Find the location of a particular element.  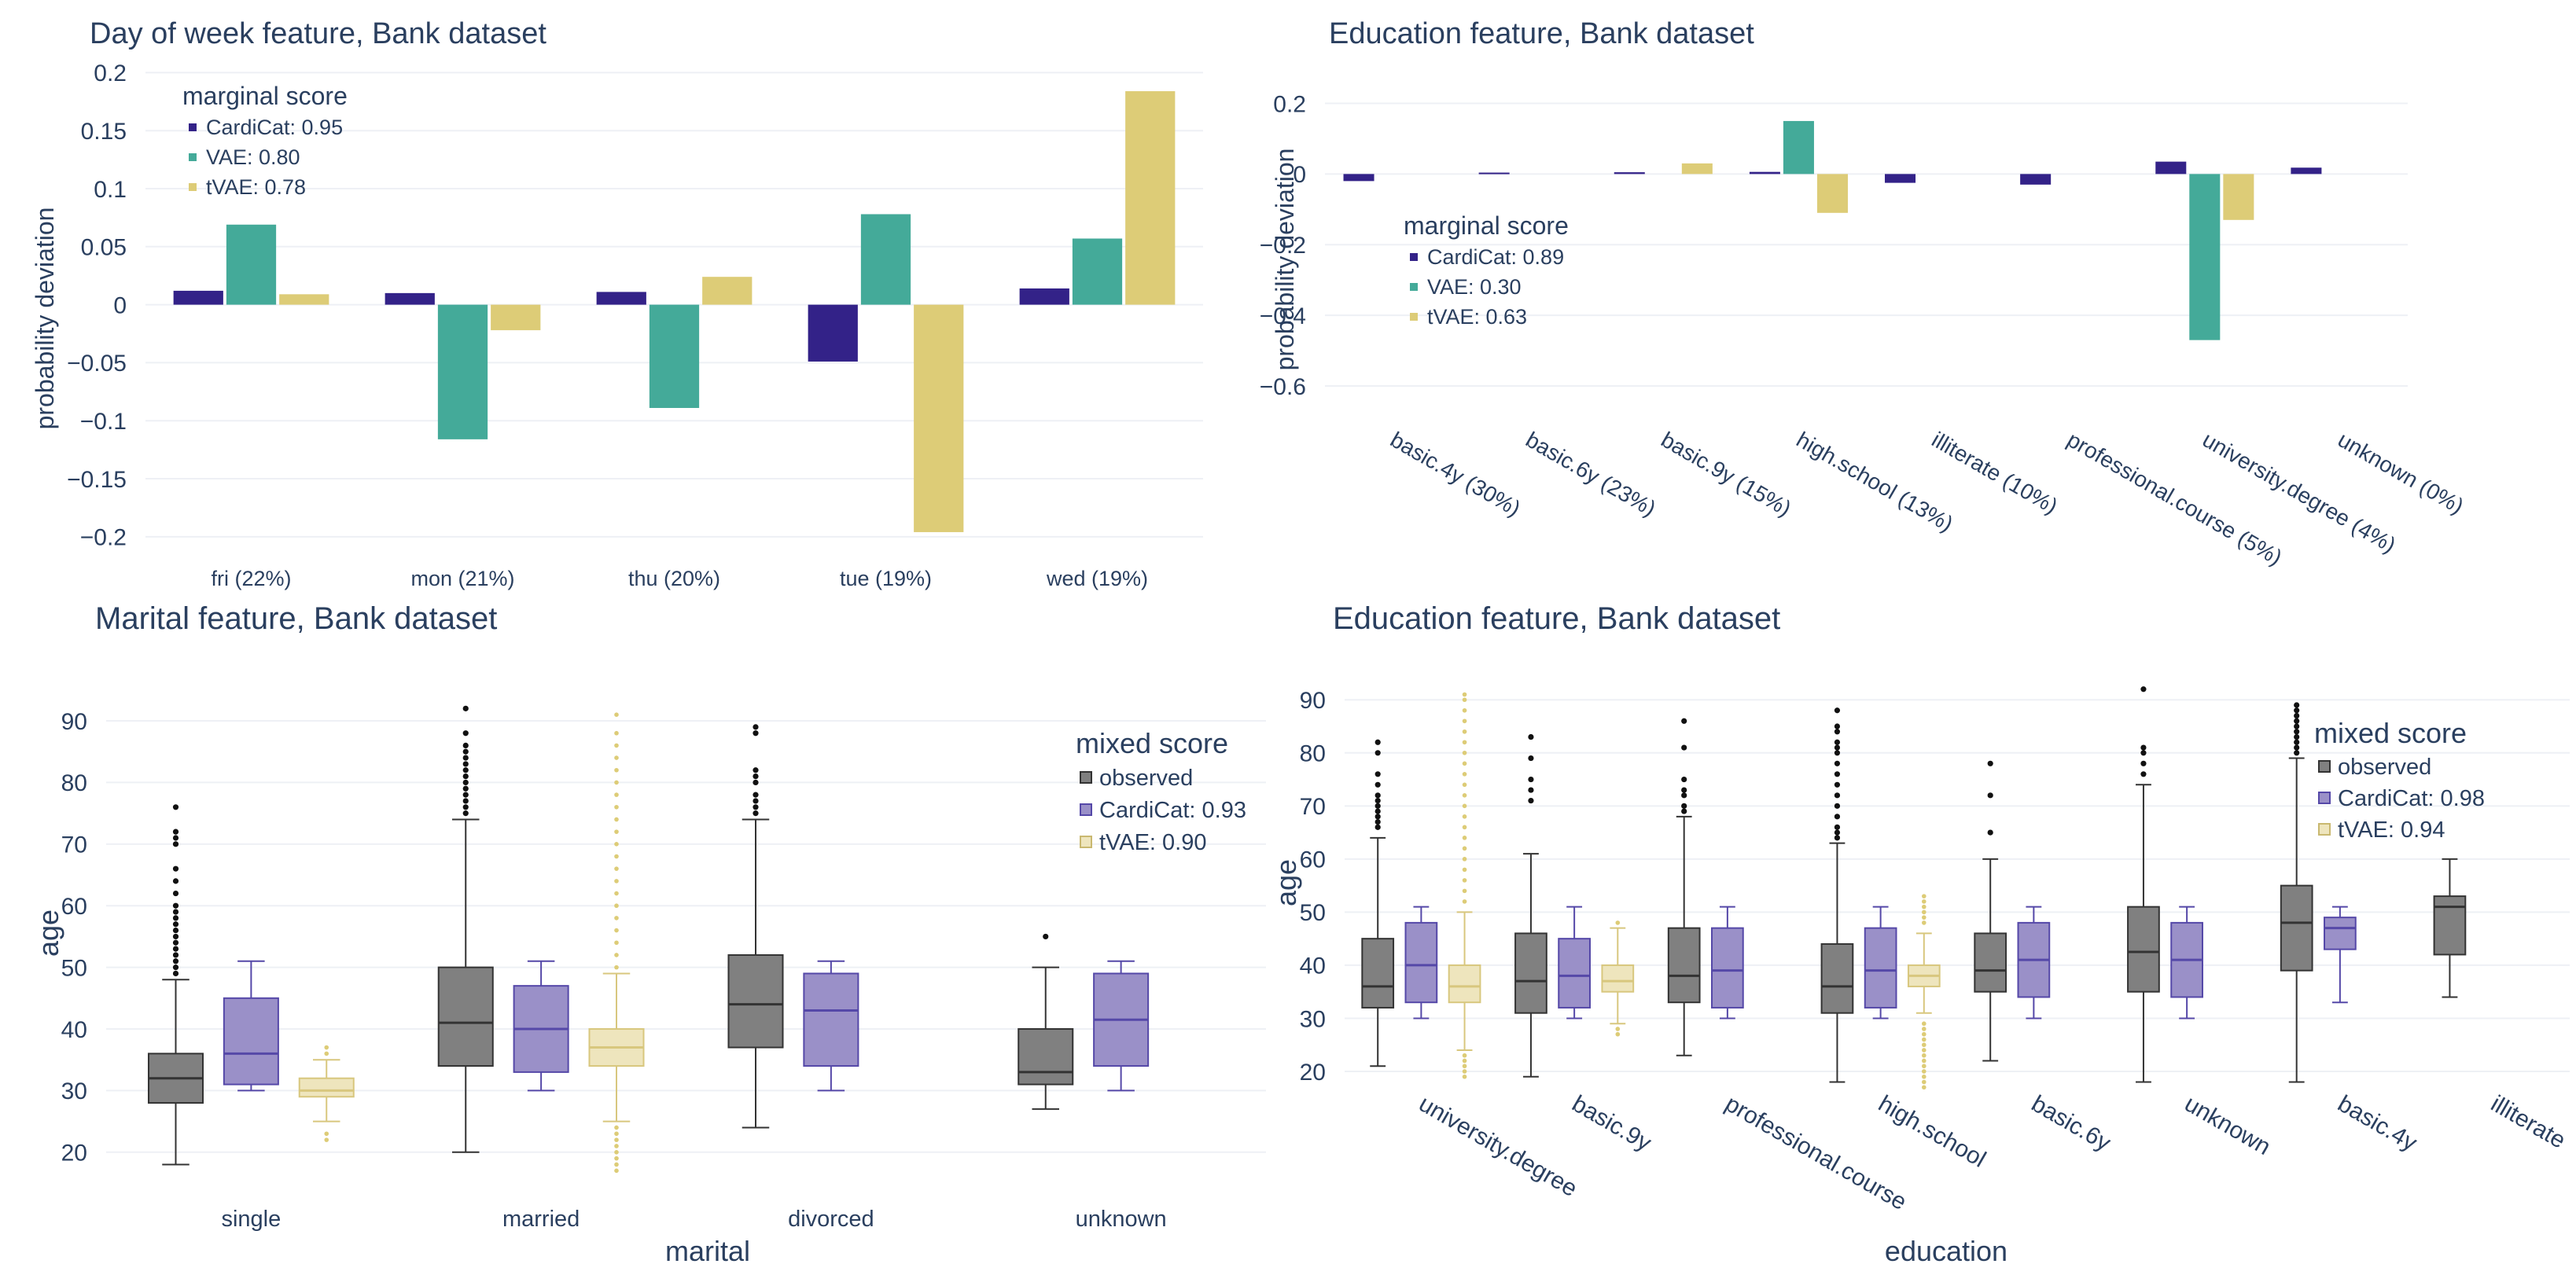

x-tick-label: university.degree is located at coordinates (1498, 1146).